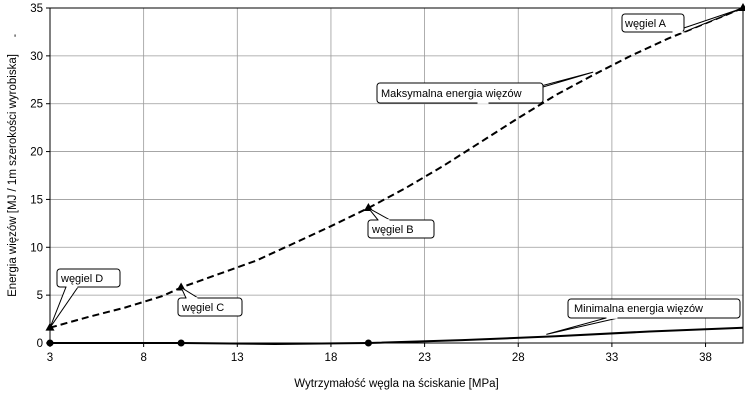  Describe the element at coordinates (40, 344) in the screenshot. I see `y-tick-label: 0` at that location.